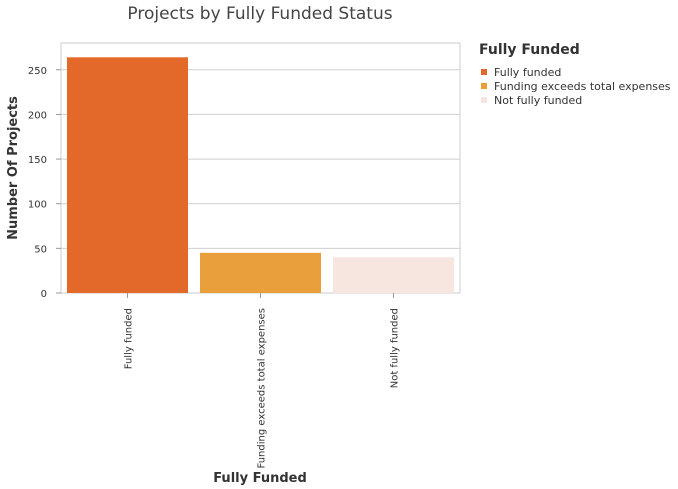 The width and height of the screenshot is (678, 489). I want to click on y-axis-title: Number Of Projects, so click(13, 168).